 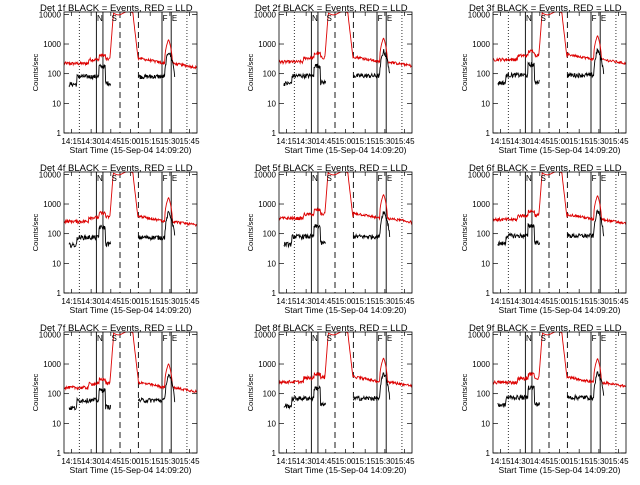 I want to click on panel-title: Det 2f BLACK = Events, RED = LLD, so click(x=331, y=8).